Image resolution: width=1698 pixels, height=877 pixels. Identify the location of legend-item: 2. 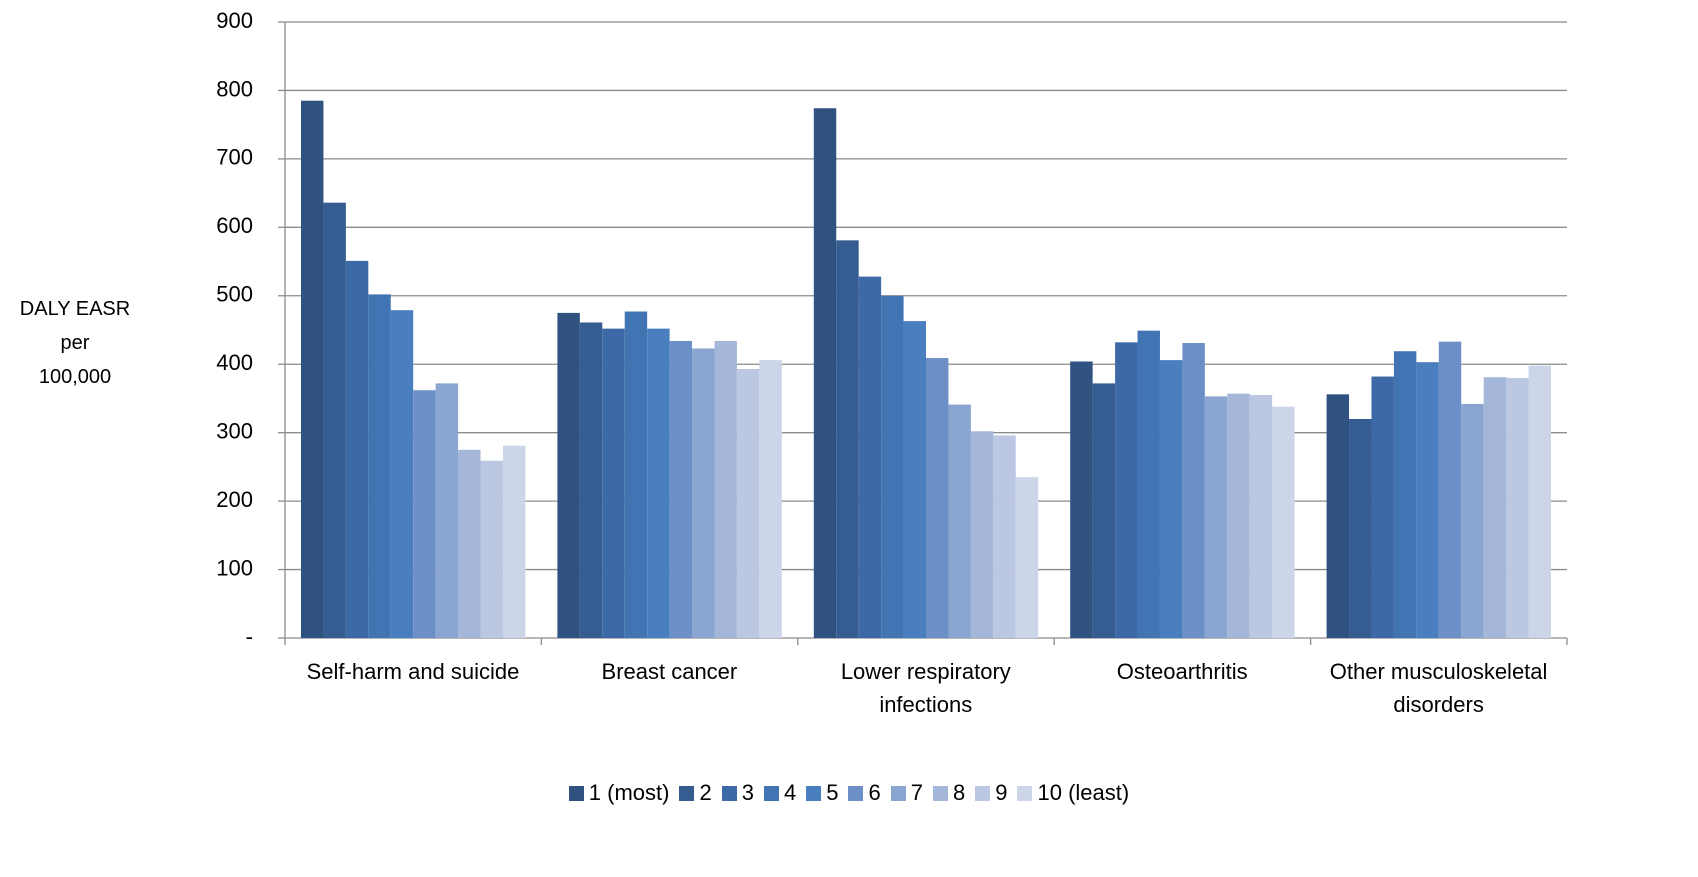
(695, 793).